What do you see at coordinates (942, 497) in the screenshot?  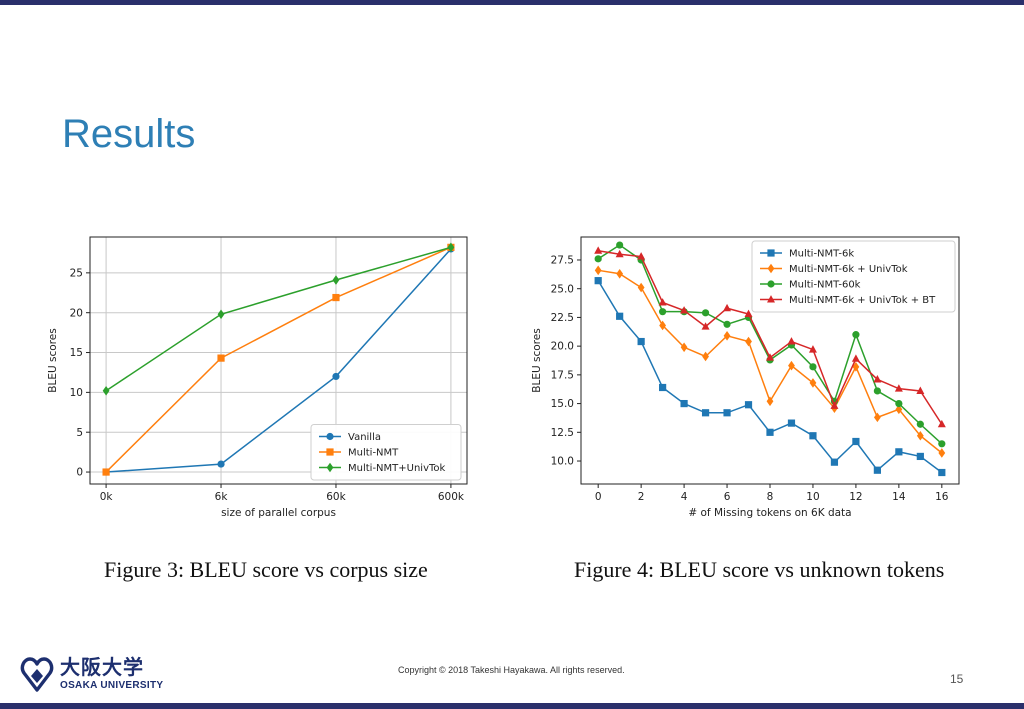 I see `x-tick-label: 16` at bounding box center [942, 497].